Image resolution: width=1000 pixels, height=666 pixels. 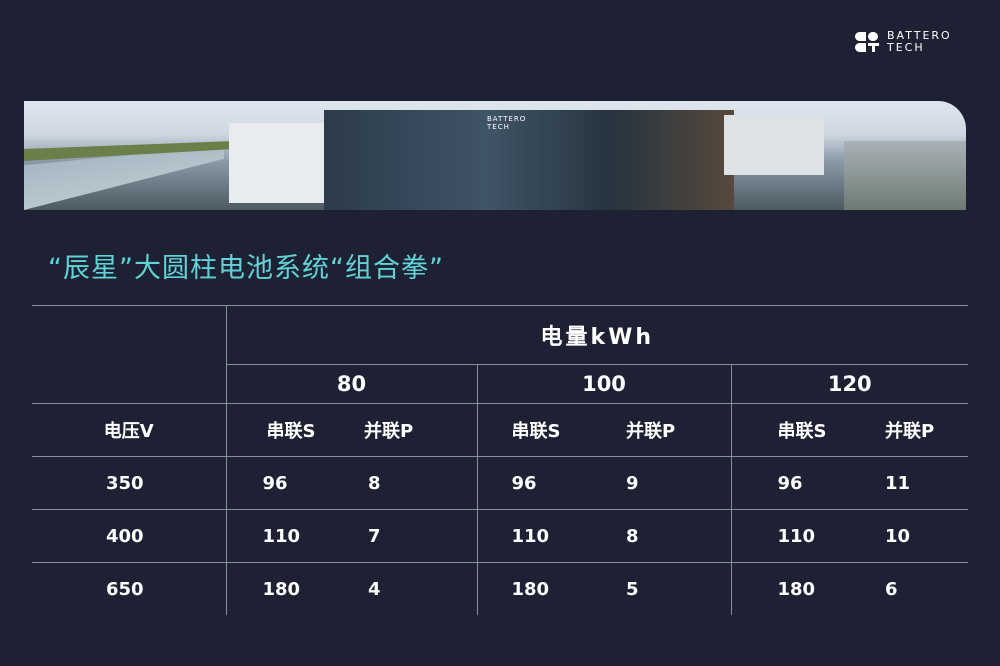 I want to click on parallel-cell: 11, so click(x=903, y=483).